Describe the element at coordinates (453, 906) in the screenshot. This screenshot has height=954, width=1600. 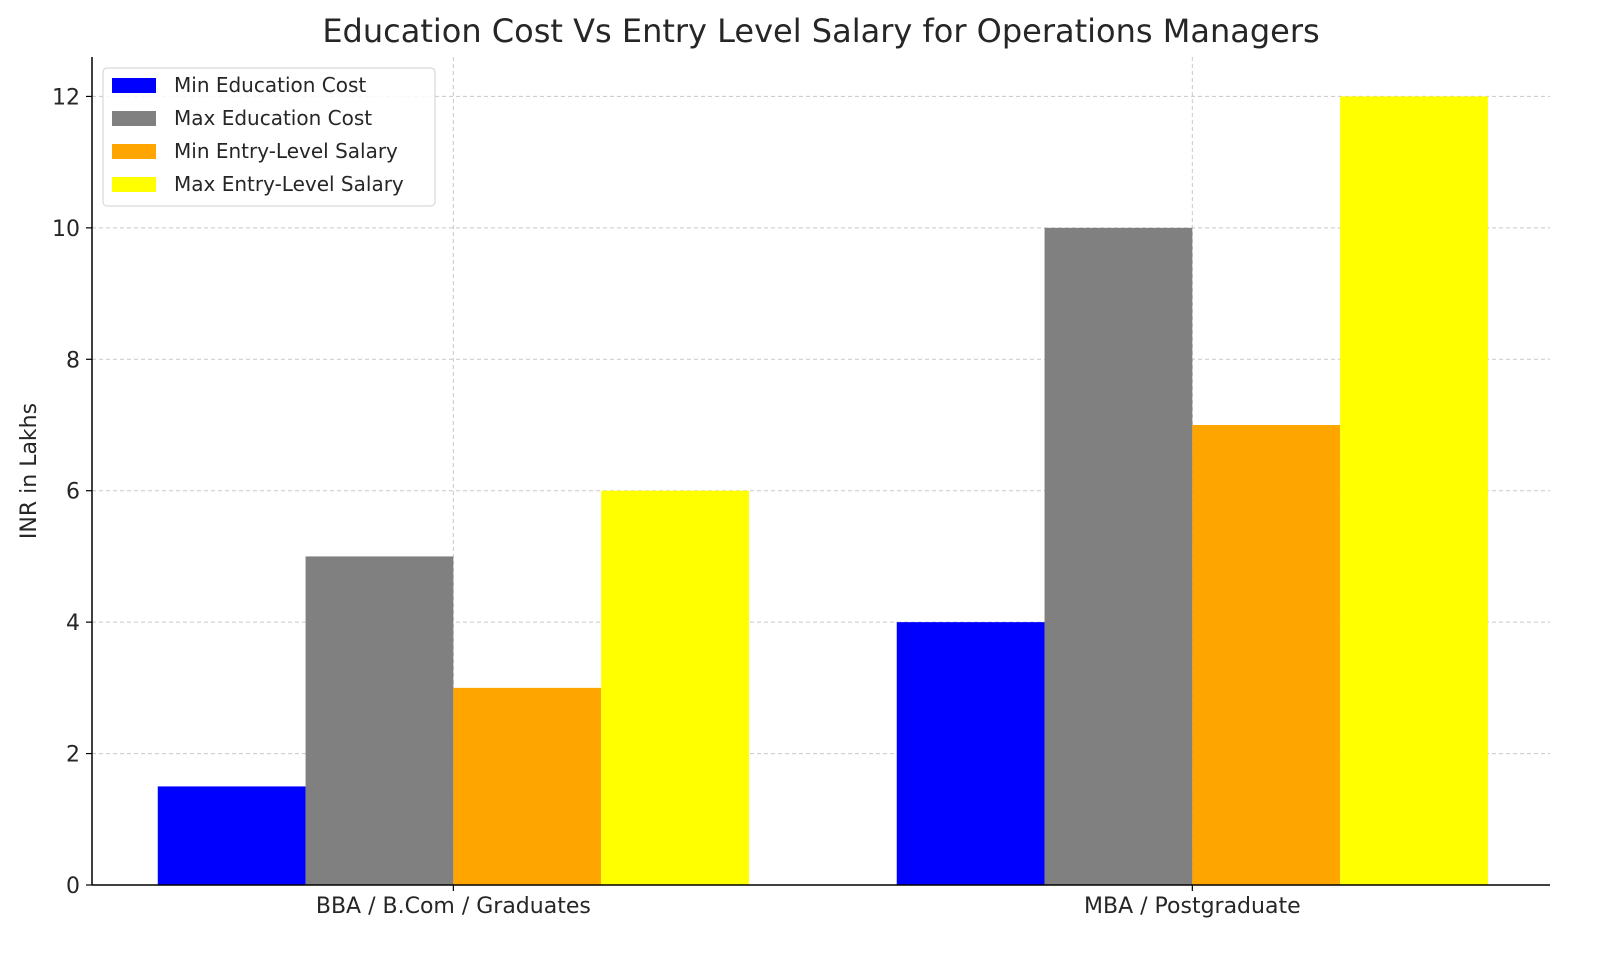
I see `x-tick-label: BBA / B.Com / Graduates` at that location.